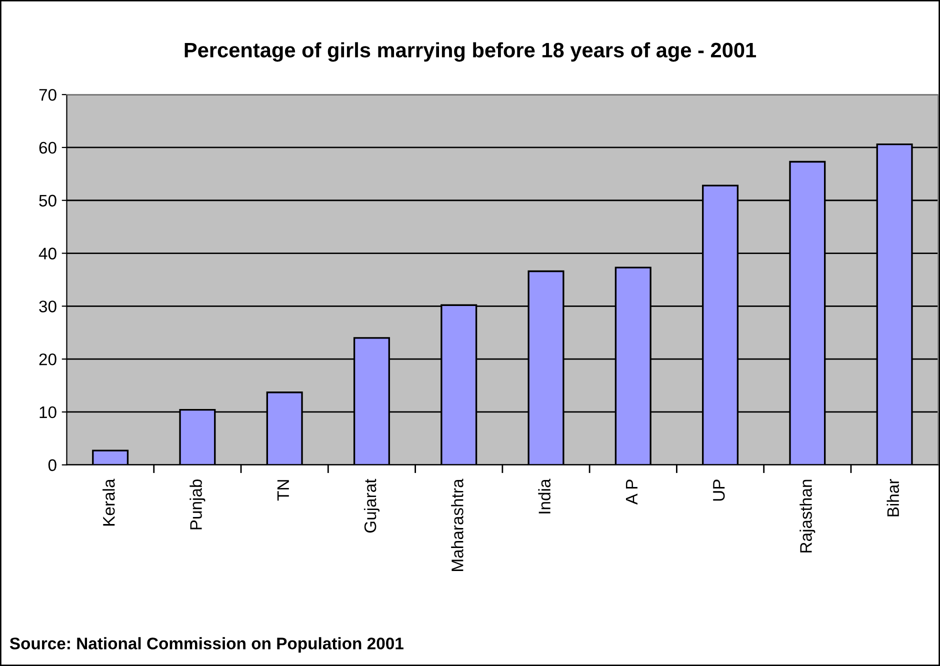  I want to click on source-note: Source: National Commission on Population 2001, so click(207, 645).